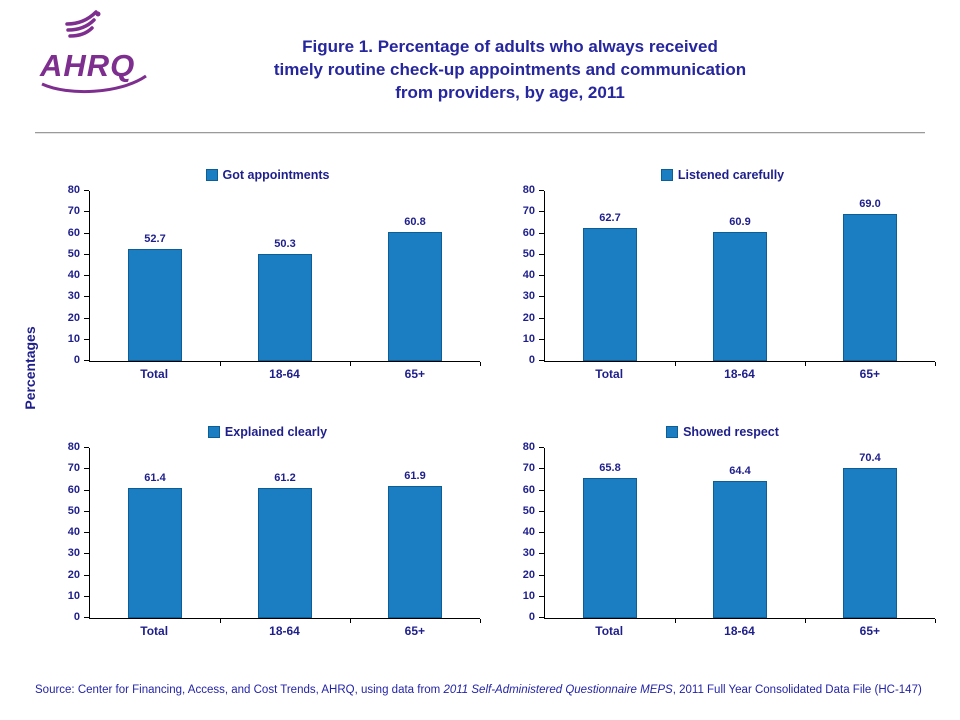  I want to click on legend-label: Explained clearly, so click(276, 432).